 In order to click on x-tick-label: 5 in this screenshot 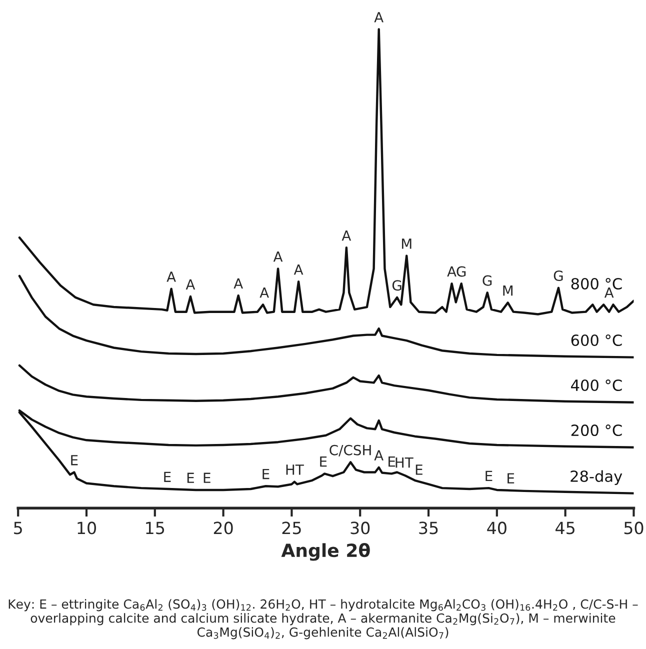, I will do `click(18, 528)`.